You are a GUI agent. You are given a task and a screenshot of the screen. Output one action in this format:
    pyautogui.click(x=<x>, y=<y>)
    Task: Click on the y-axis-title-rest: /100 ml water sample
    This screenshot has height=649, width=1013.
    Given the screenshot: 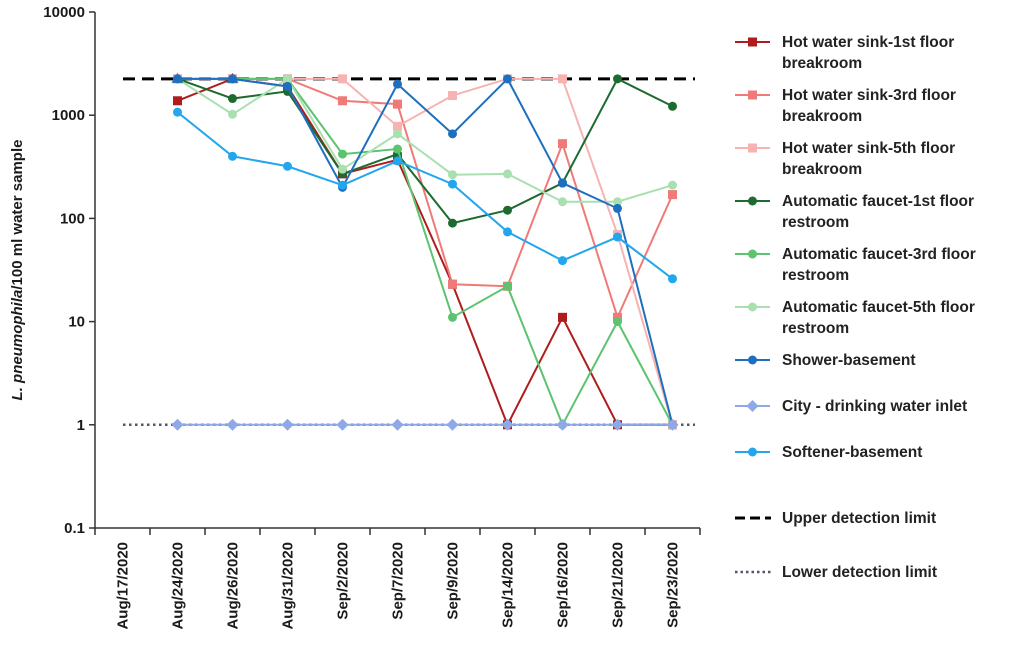 What is the action you would take?
    pyautogui.click(x=17, y=215)
    